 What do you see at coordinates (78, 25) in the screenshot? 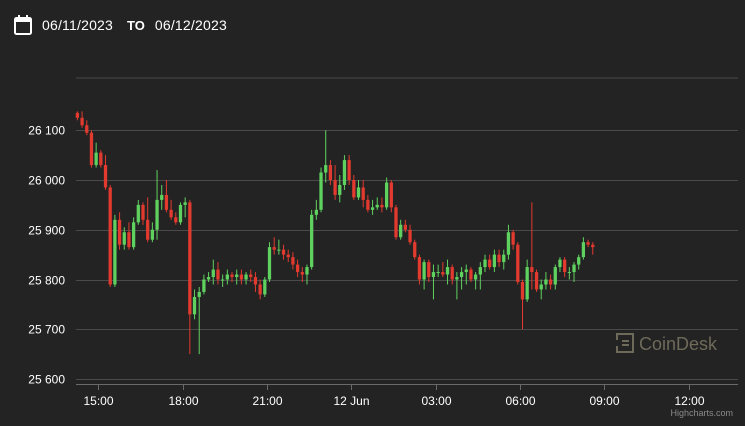
I see `from-date: 06/11/2023` at bounding box center [78, 25].